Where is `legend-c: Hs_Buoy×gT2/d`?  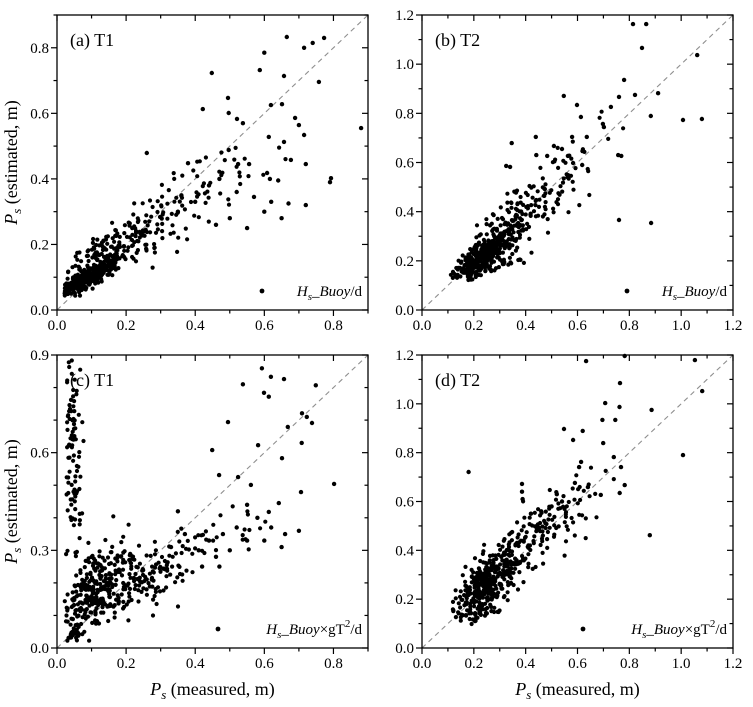
legend-c: Hs_Buoy×gT2/d is located at coordinates (288, 629).